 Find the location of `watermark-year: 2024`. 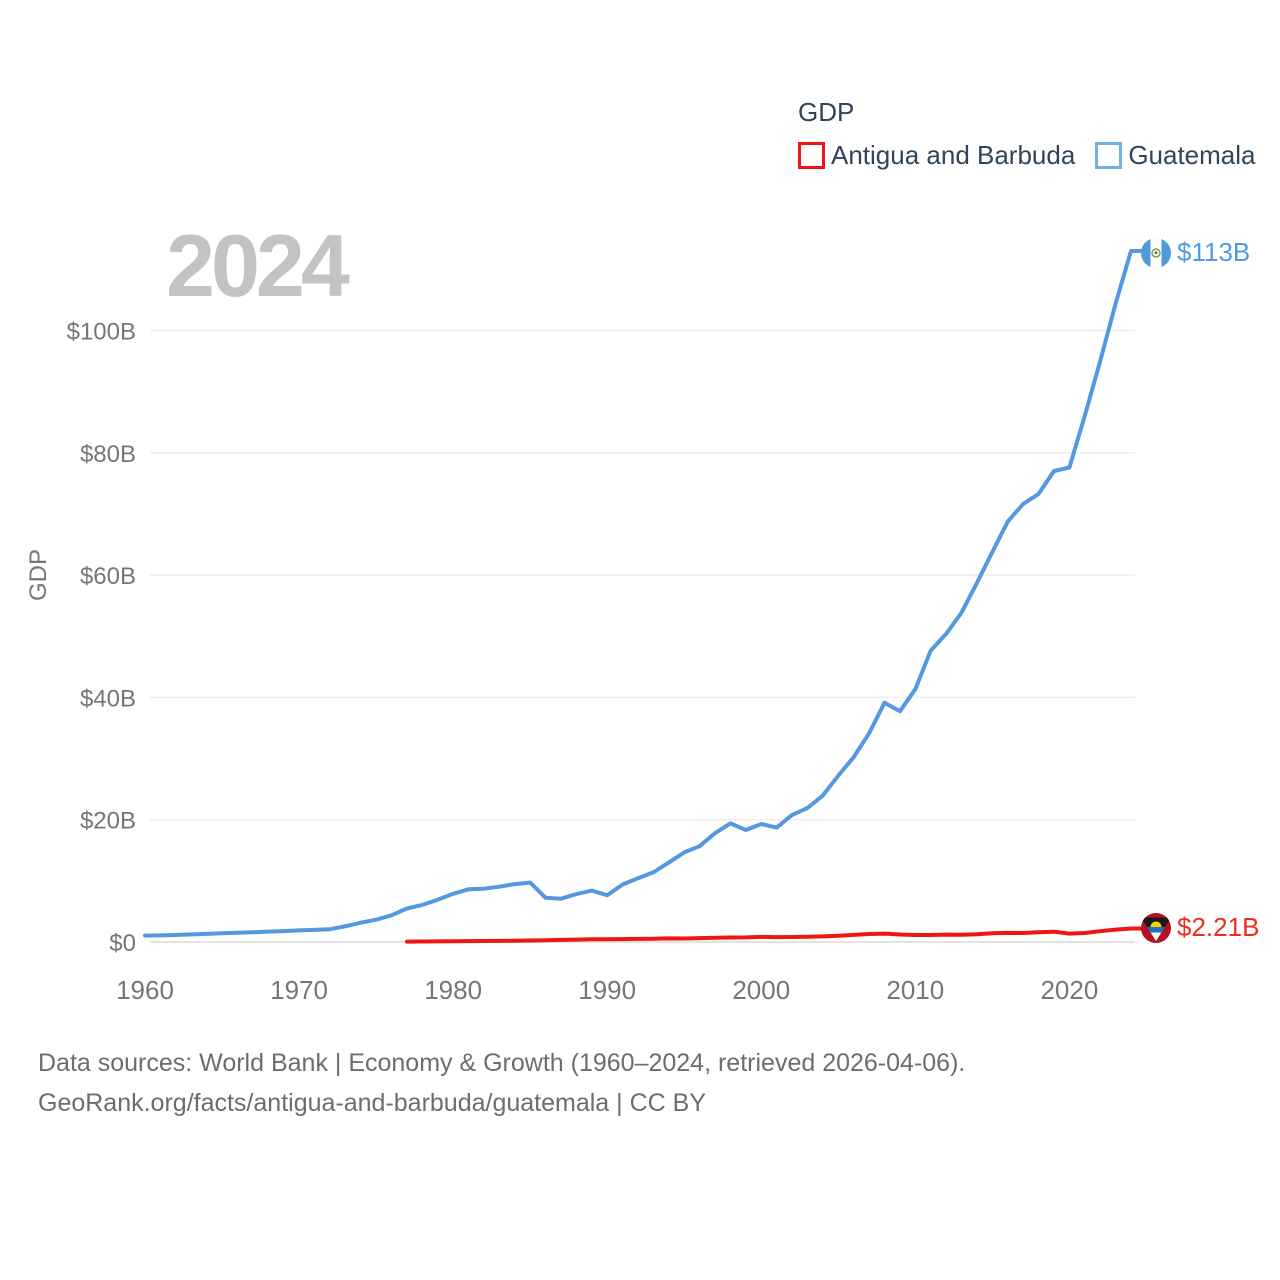

watermark-year: 2024 is located at coordinates (258, 265).